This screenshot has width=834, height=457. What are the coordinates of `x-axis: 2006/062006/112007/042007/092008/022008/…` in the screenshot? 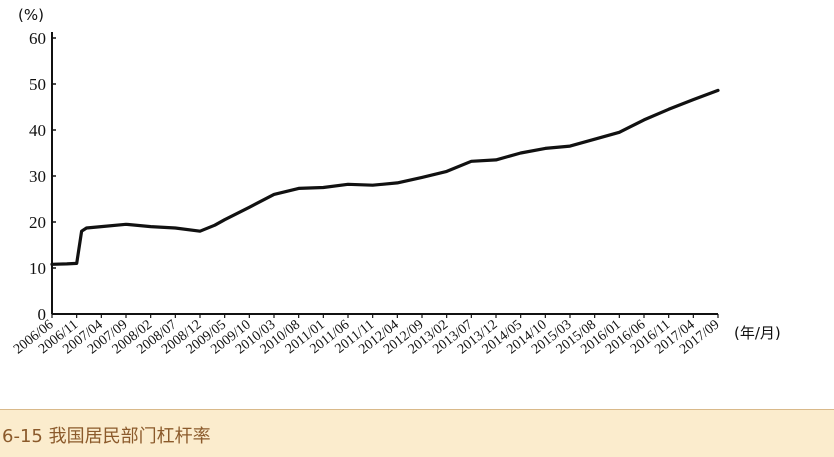 It's located at (366, 335).